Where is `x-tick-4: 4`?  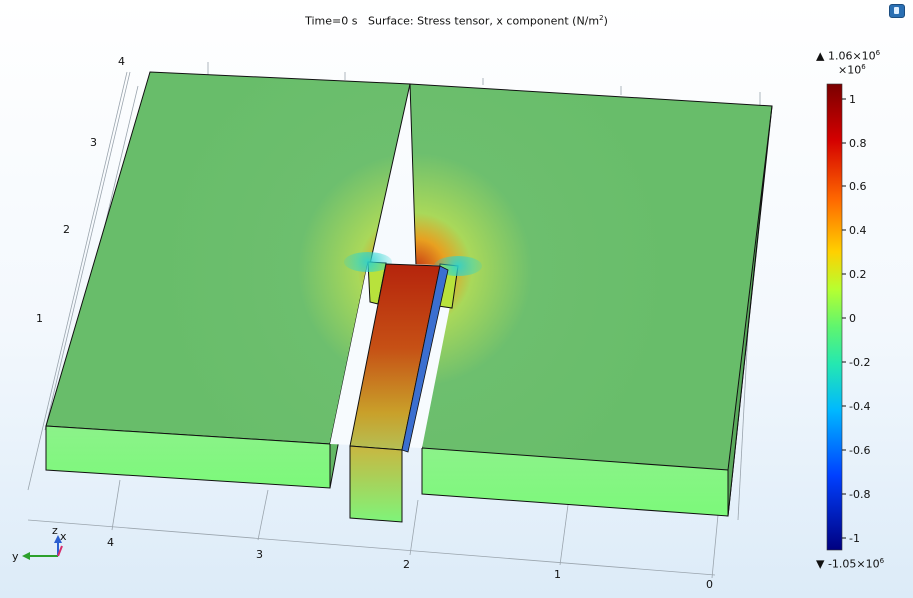 x-tick-4: 4 is located at coordinates (110, 542).